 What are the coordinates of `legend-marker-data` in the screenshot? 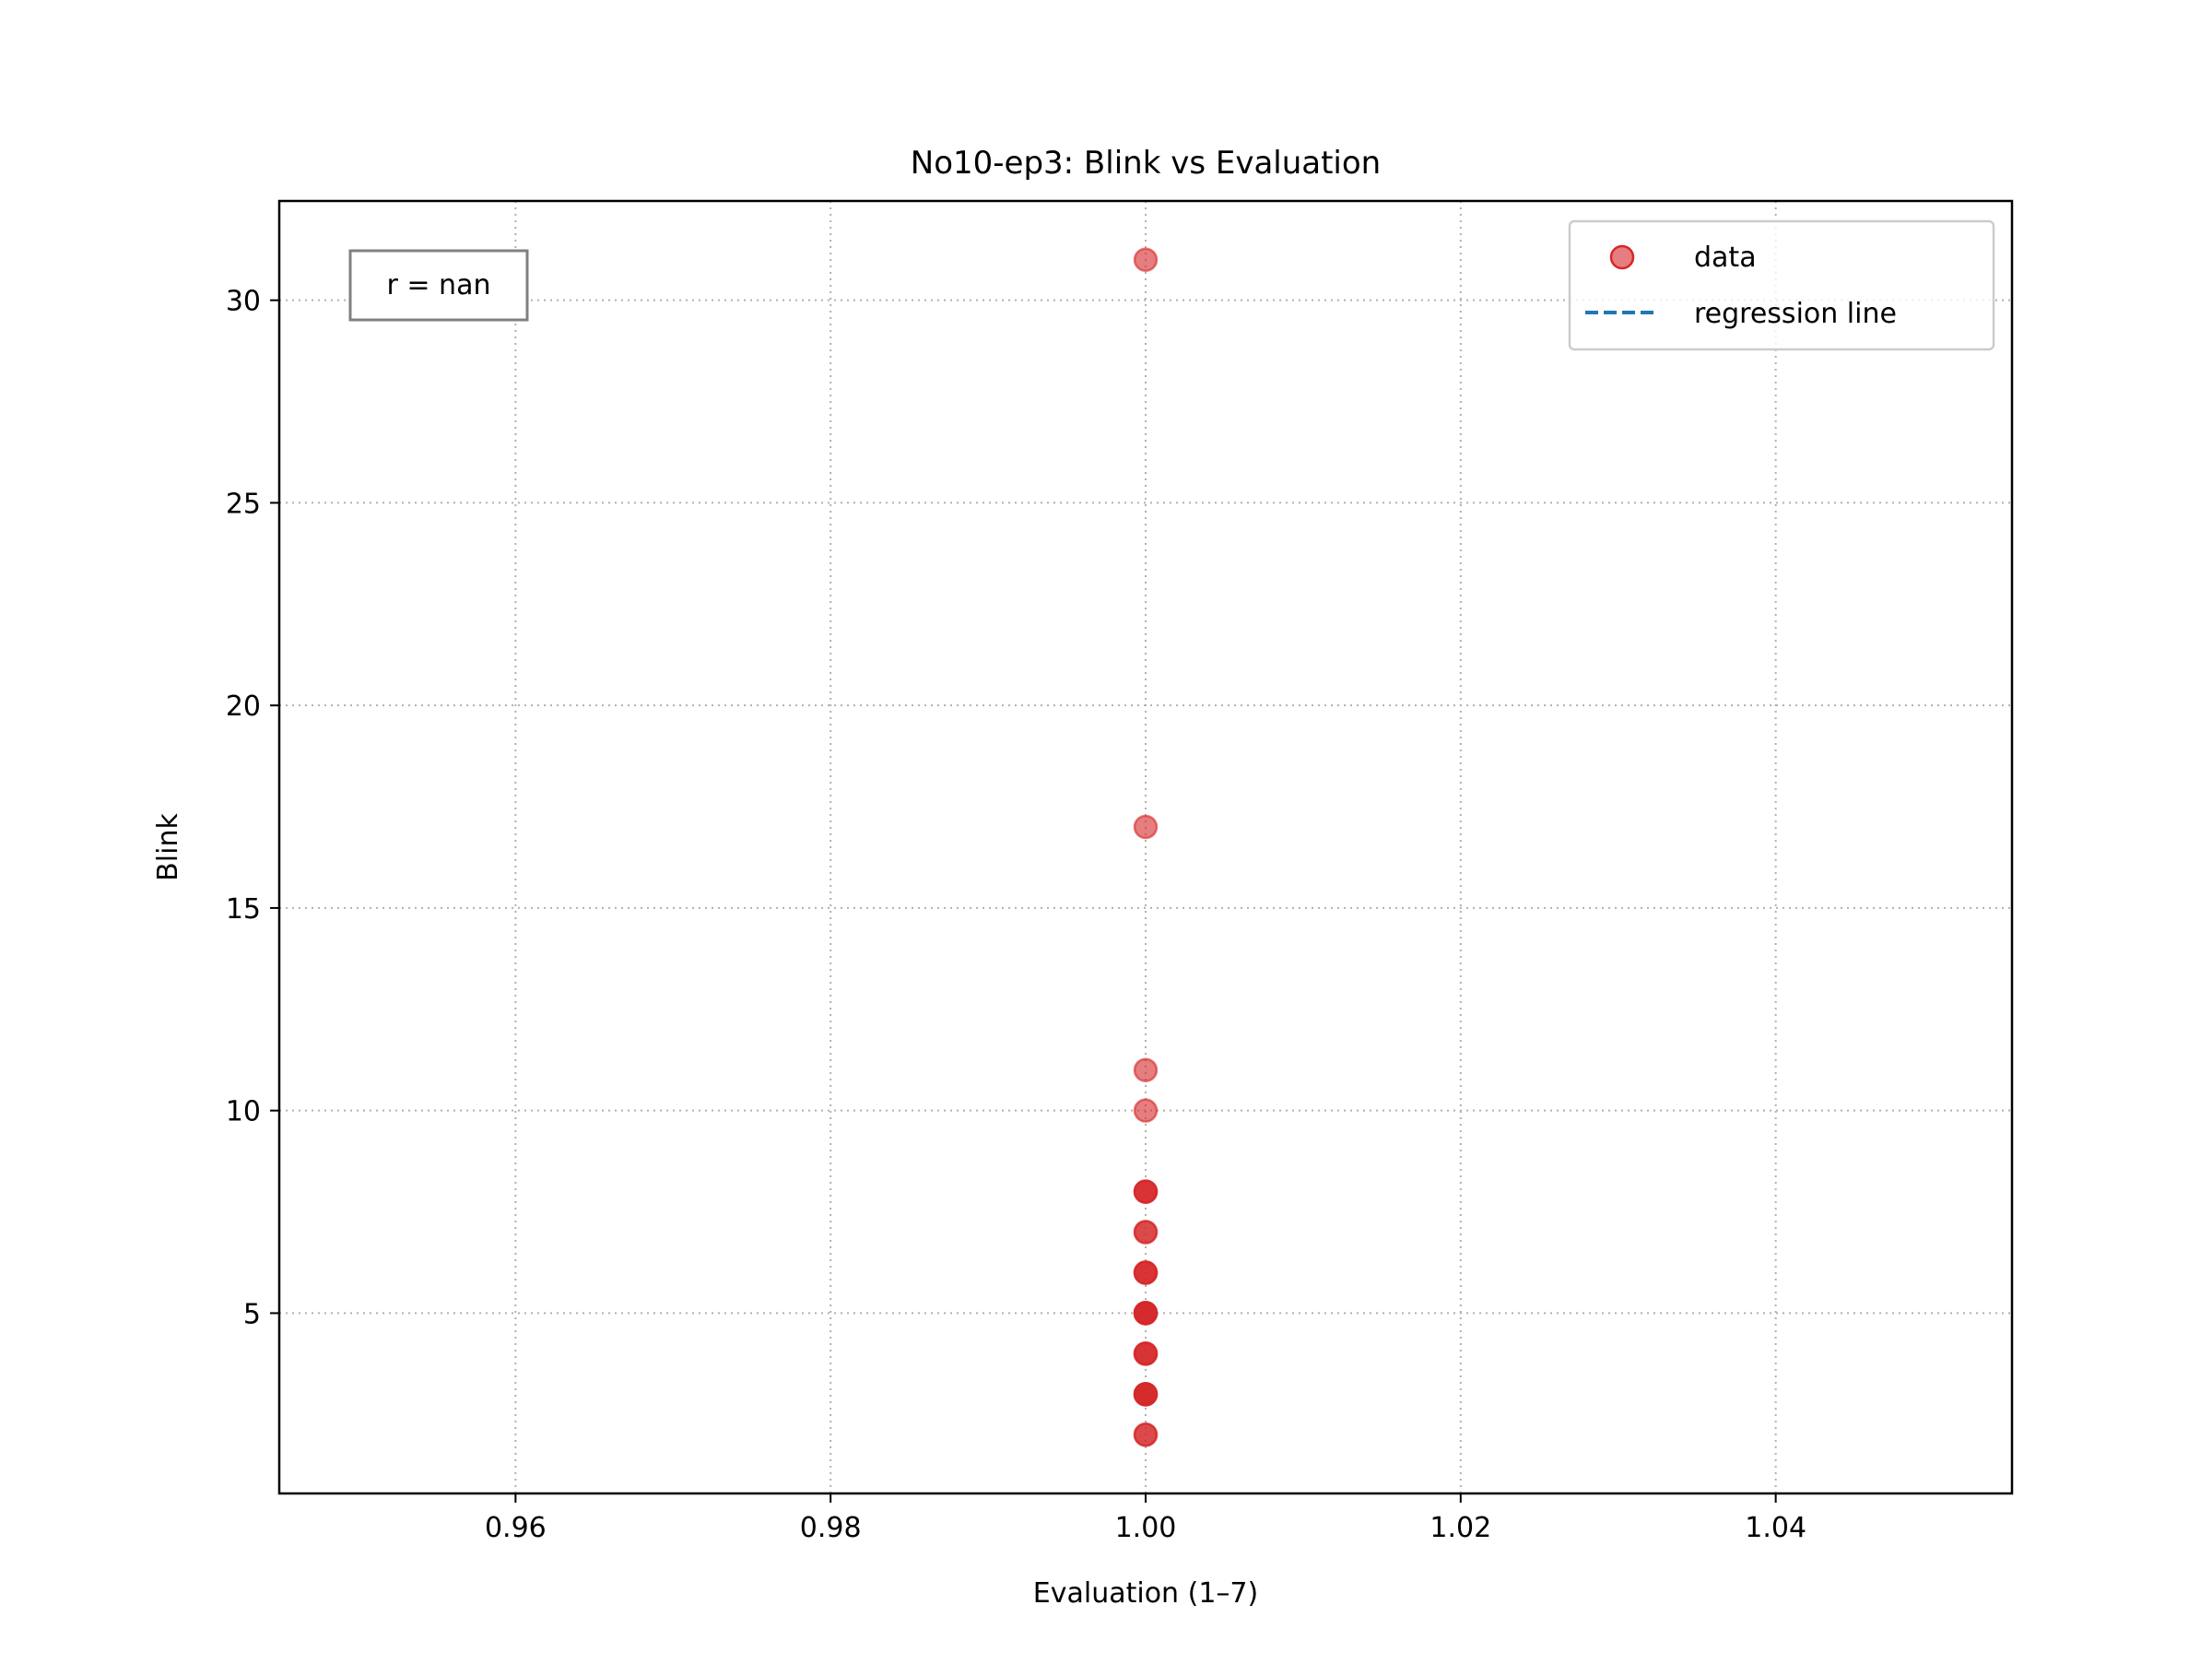 It's located at (1622, 257).